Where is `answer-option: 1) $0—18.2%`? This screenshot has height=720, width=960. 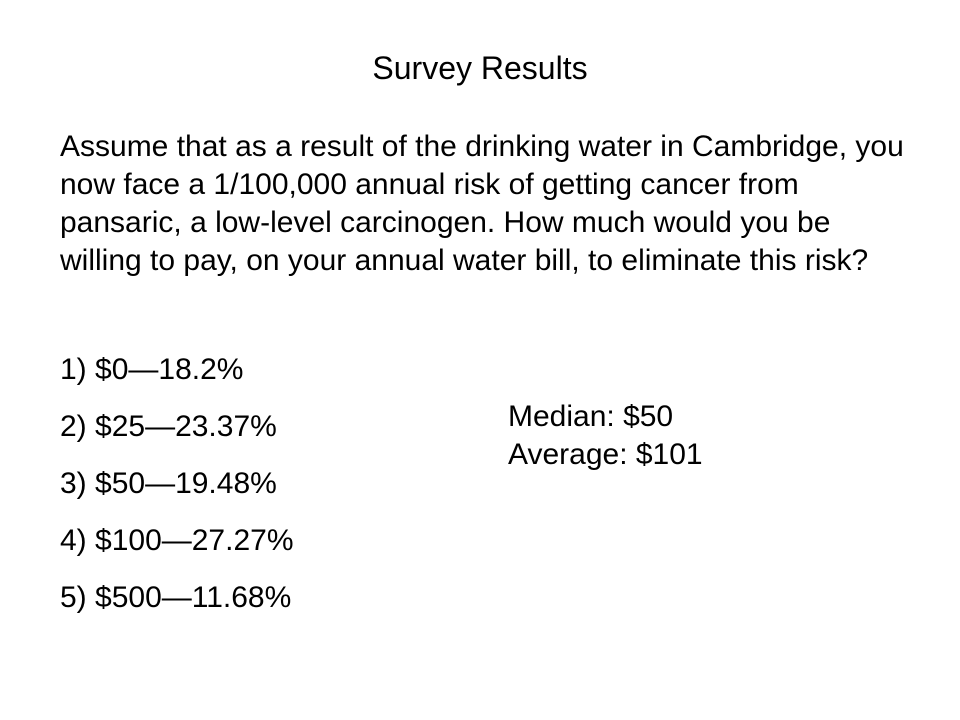
answer-option: 1) $0—18.2% is located at coordinates (152, 369).